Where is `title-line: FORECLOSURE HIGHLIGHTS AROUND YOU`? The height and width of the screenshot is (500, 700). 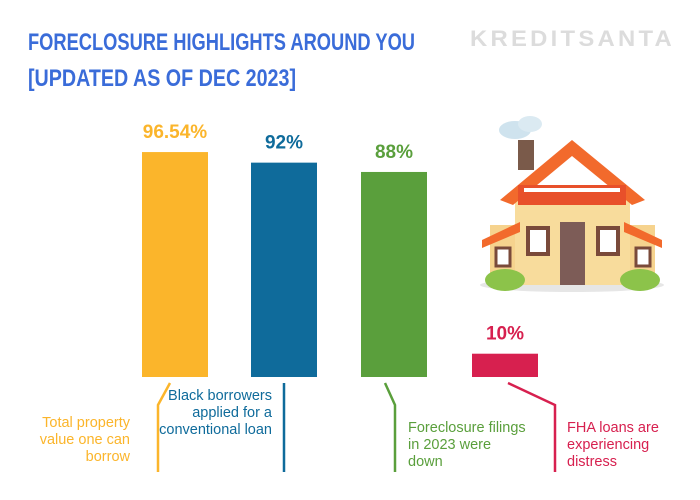
title-line: FORECLOSURE HIGHLIGHTS AROUND YOU is located at coordinates (221, 42).